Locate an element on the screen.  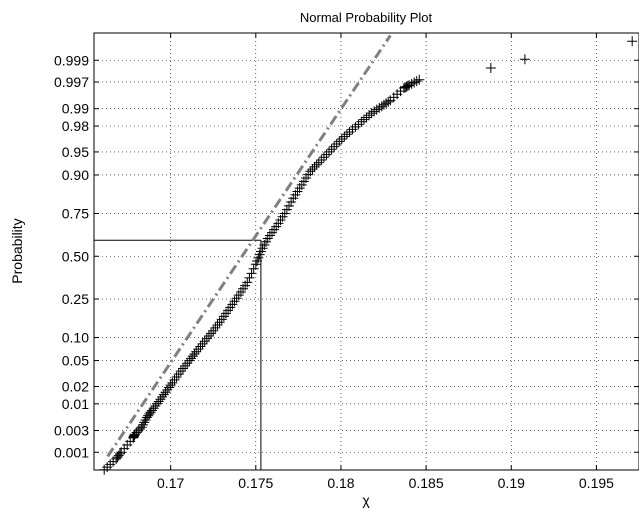
y-tick-label: 0.997 is located at coordinates (71, 82).